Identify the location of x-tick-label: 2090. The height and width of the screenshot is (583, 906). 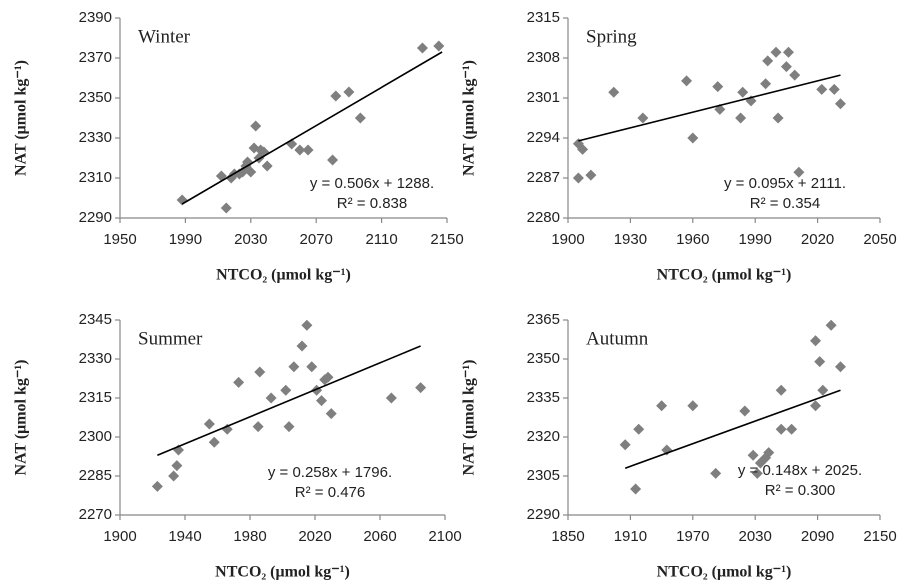
(817, 536).